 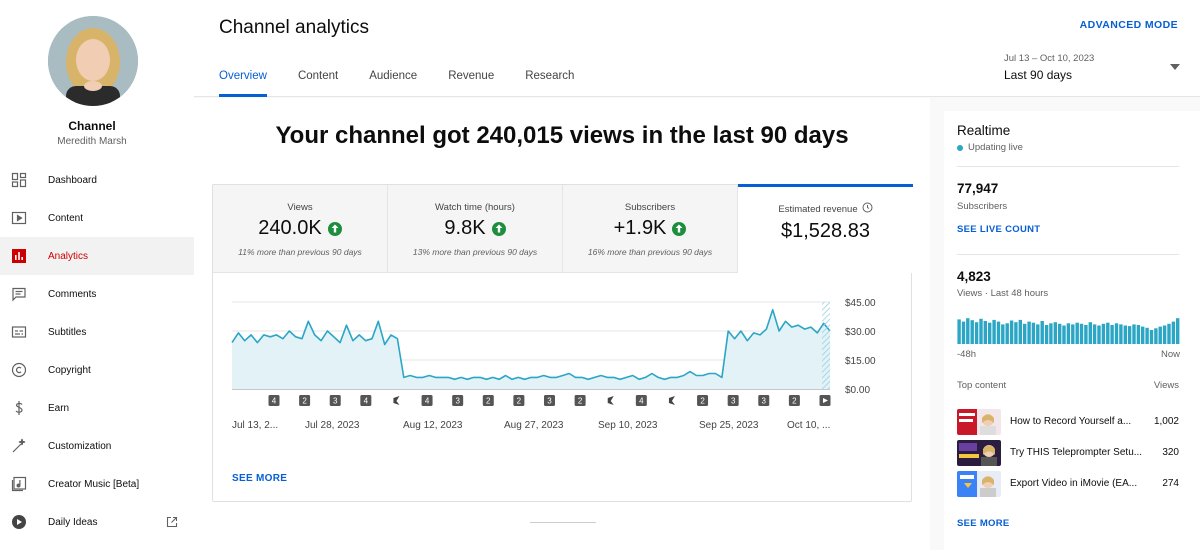 I want to click on external-link-icon, so click(x=172, y=522).